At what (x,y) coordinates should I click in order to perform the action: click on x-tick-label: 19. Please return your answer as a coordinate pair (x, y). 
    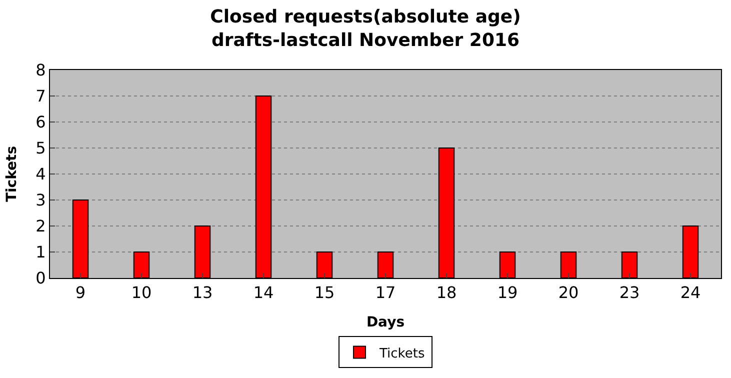
    Looking at the image, I should click on (507, 292).